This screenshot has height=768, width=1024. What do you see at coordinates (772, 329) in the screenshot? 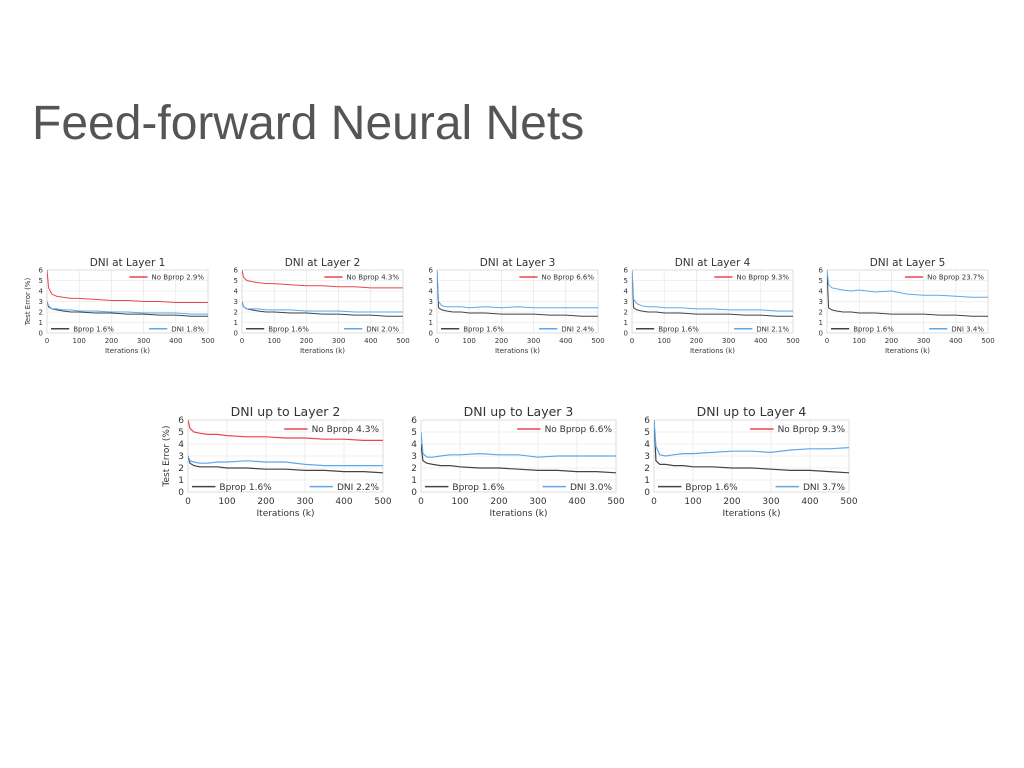
I see `legend-label: DNI 2.1%` at bounding box center [772, 329].